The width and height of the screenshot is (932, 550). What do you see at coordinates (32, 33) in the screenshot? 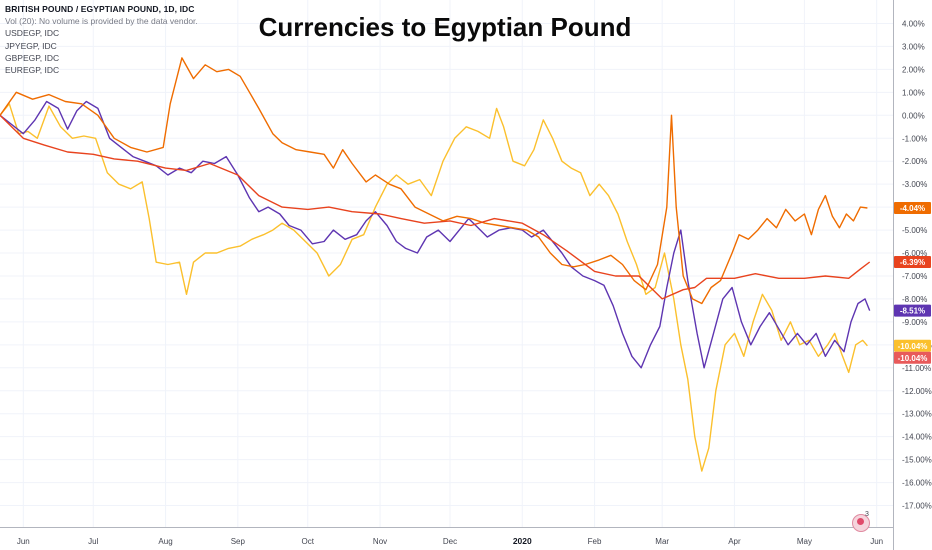
I see `legend-symbol-usdegp: USDEGP, IDC` at bounding box center [32, 33].